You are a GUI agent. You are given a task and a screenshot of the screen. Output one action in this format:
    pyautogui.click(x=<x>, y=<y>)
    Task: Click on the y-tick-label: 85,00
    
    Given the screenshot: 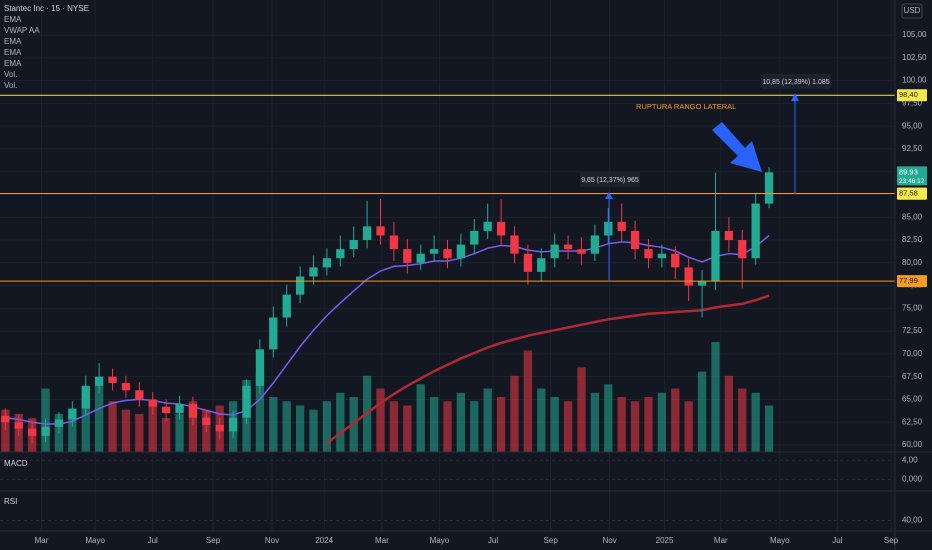 What is the action you would take?
    pyautogui.click(x=912, y=216)
    